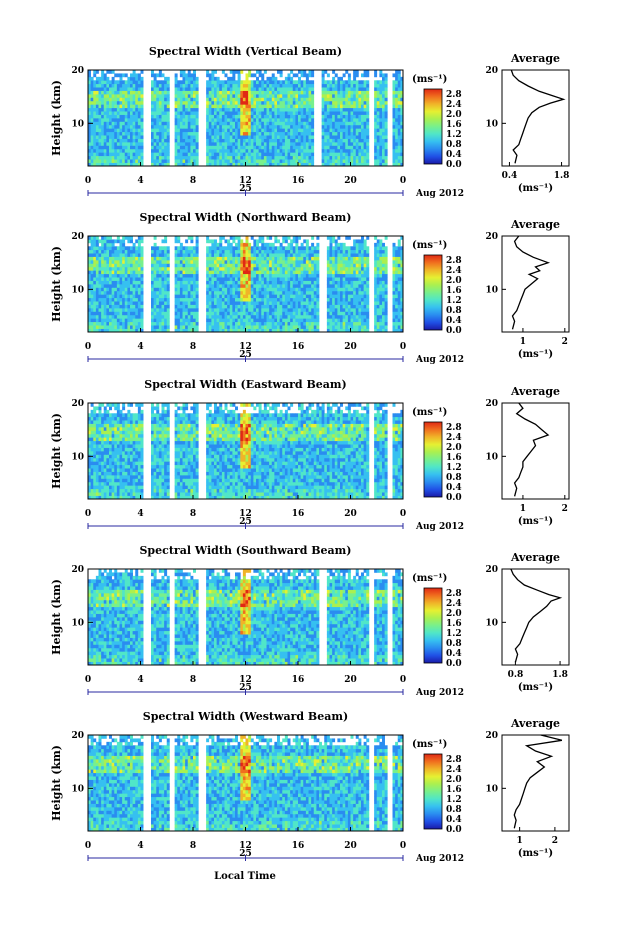  I want to click on date-label: Aug 2012, so click(439, 194).